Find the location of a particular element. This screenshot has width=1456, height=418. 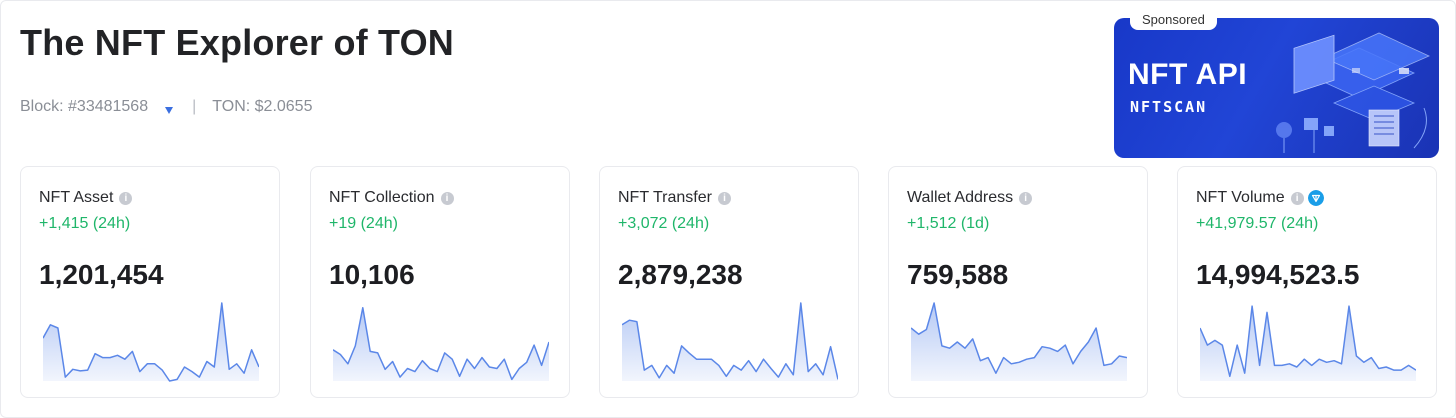

card-label: NFT Volume i is located at coordinates (1260, 198).